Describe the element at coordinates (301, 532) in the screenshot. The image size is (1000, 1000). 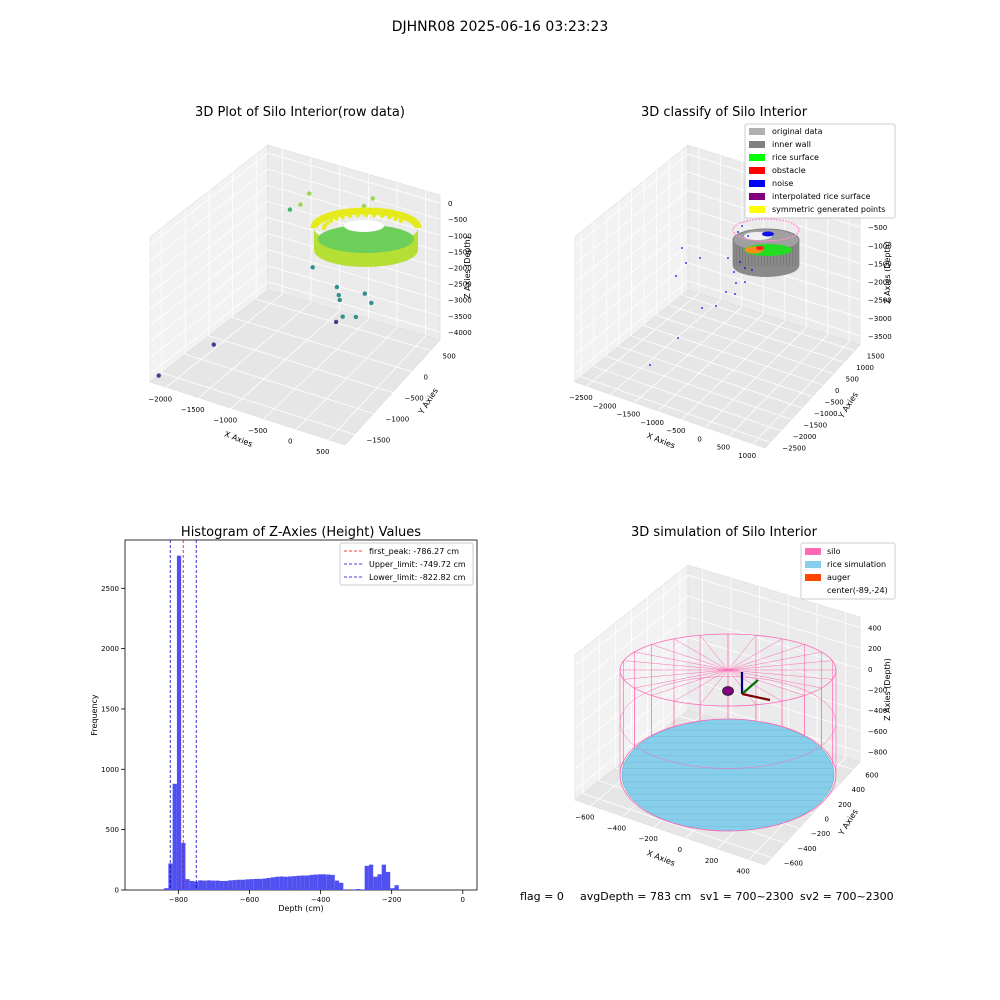
I see `histogram-title: Histogram of Z-Axies (Height) Values` at that location.